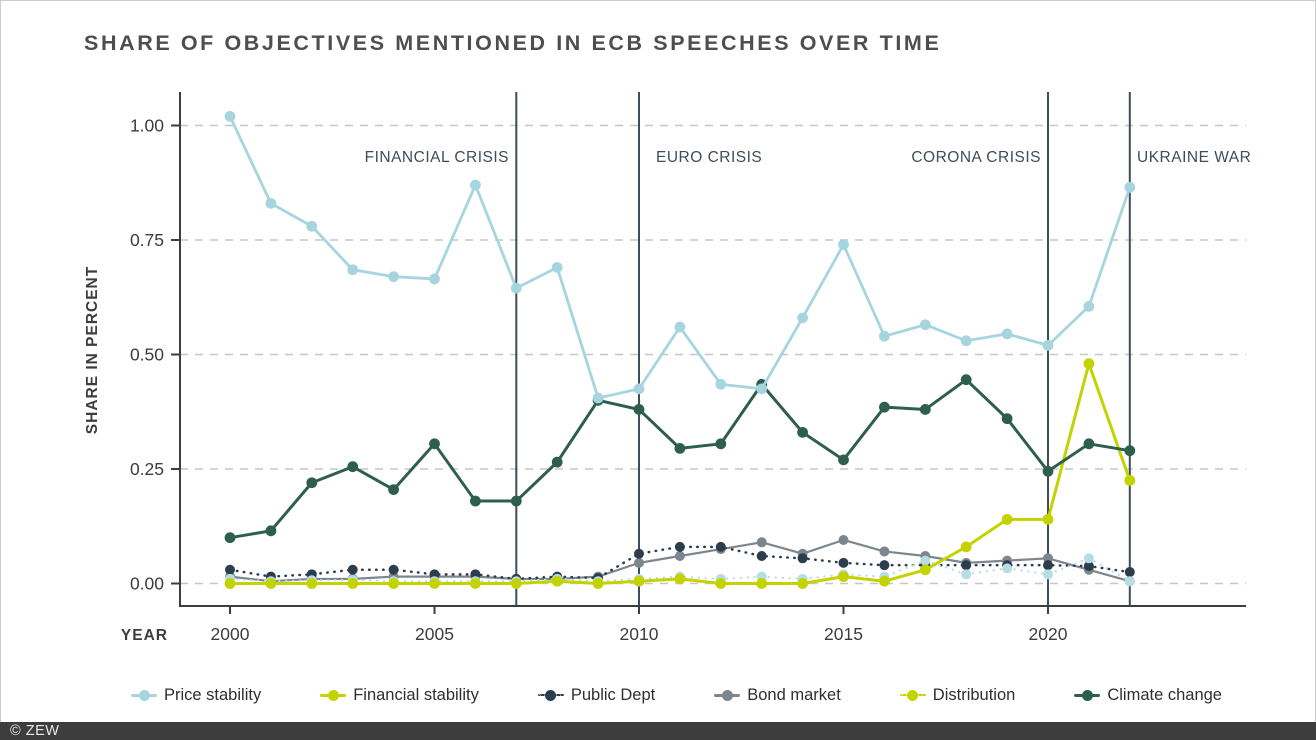 This screenshot has width=1316, height=740. Describe the element at coordinates (1048, 634) in the screenshot. I see `x-tick-label: 2020` at that location.